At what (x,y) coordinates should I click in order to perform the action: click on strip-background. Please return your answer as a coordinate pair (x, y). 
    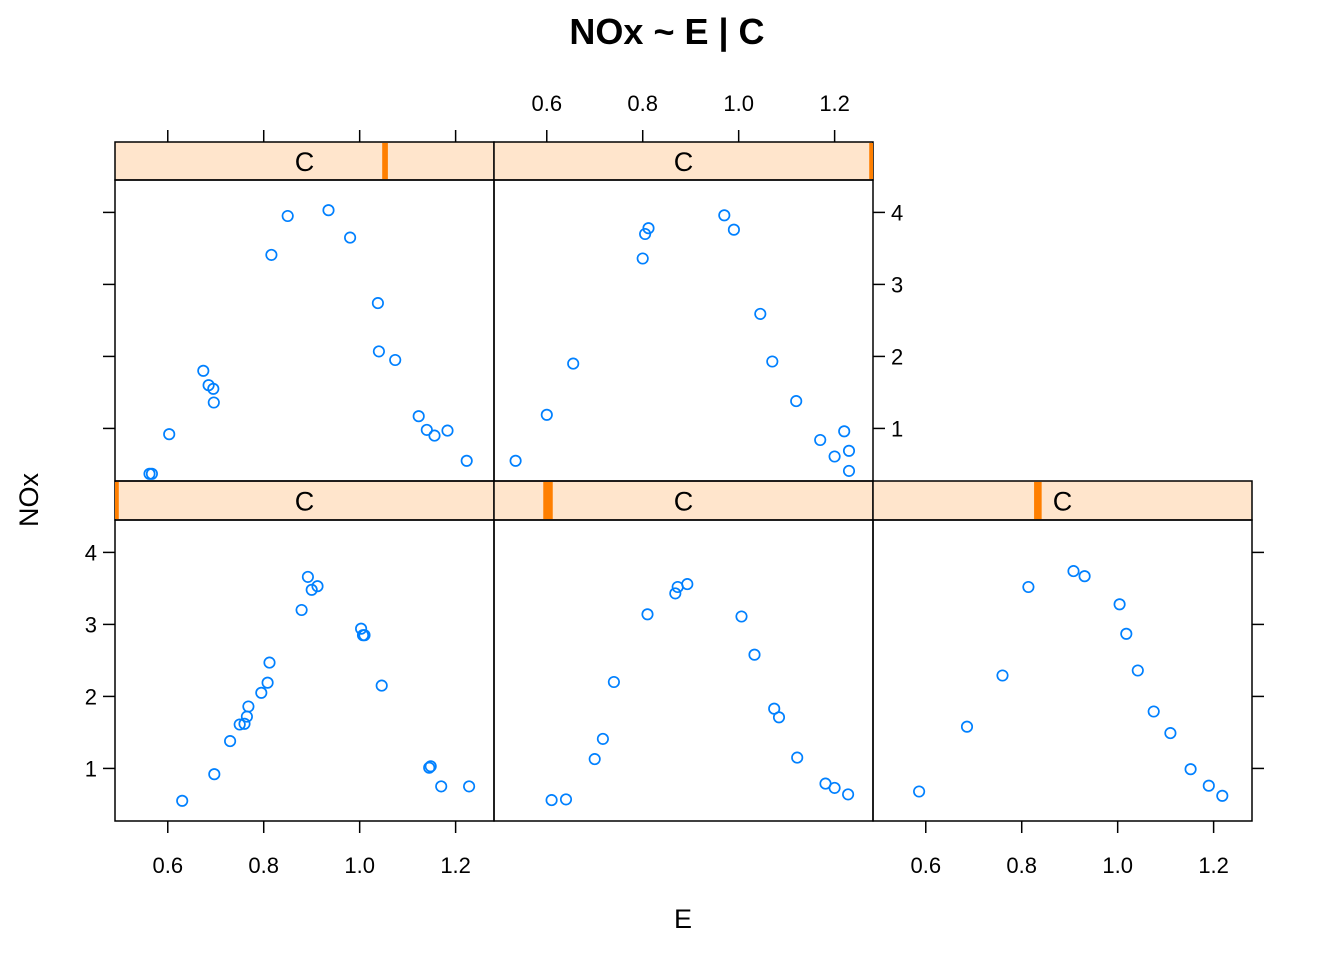
    Looking at the image, I should click on (304, 500).